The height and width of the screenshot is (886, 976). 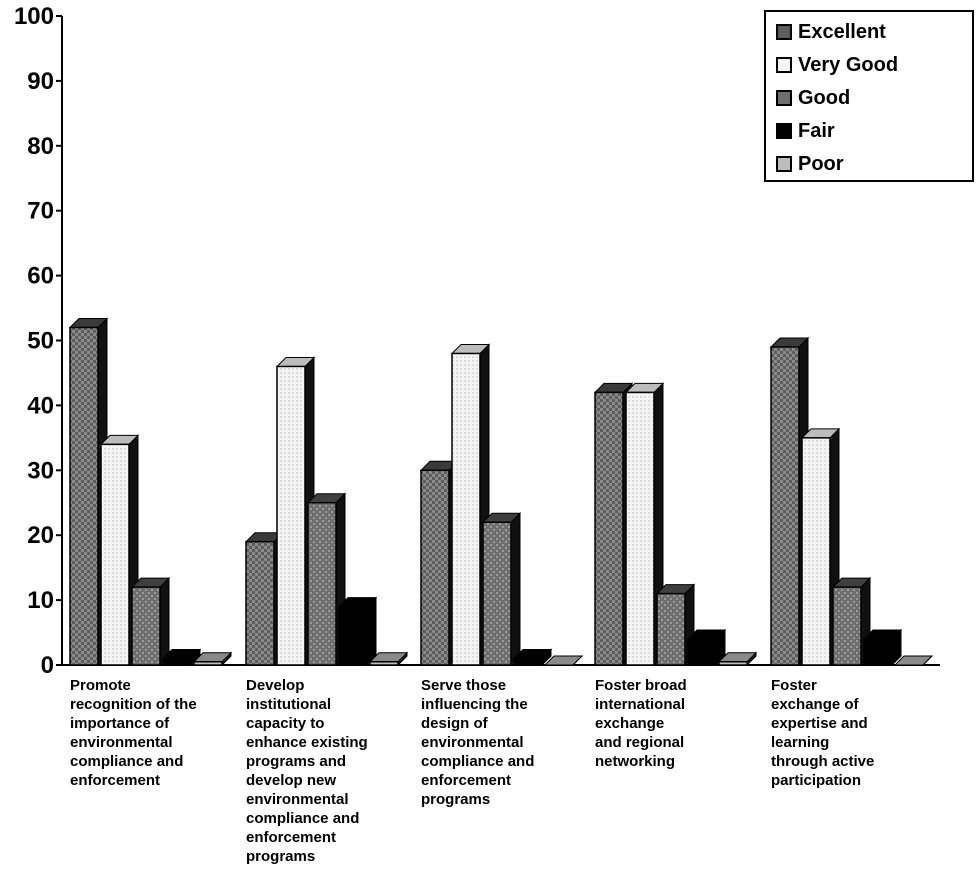 What do you see at coordinates (291, 780) in the screenshot?
I see `category-label-line: develop new` at bounding box center [291, 780].